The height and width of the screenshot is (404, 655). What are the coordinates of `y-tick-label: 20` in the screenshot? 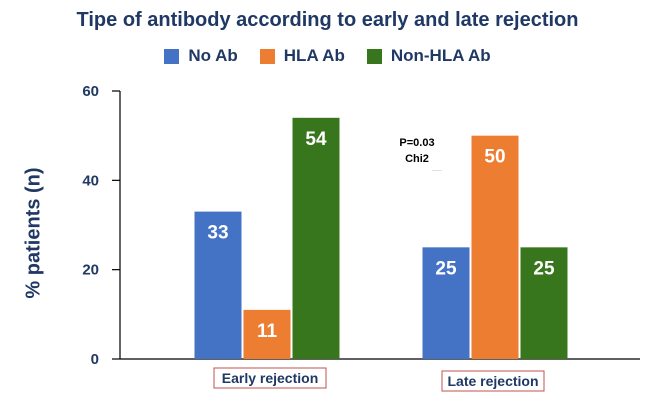 It's located at (90, 270).